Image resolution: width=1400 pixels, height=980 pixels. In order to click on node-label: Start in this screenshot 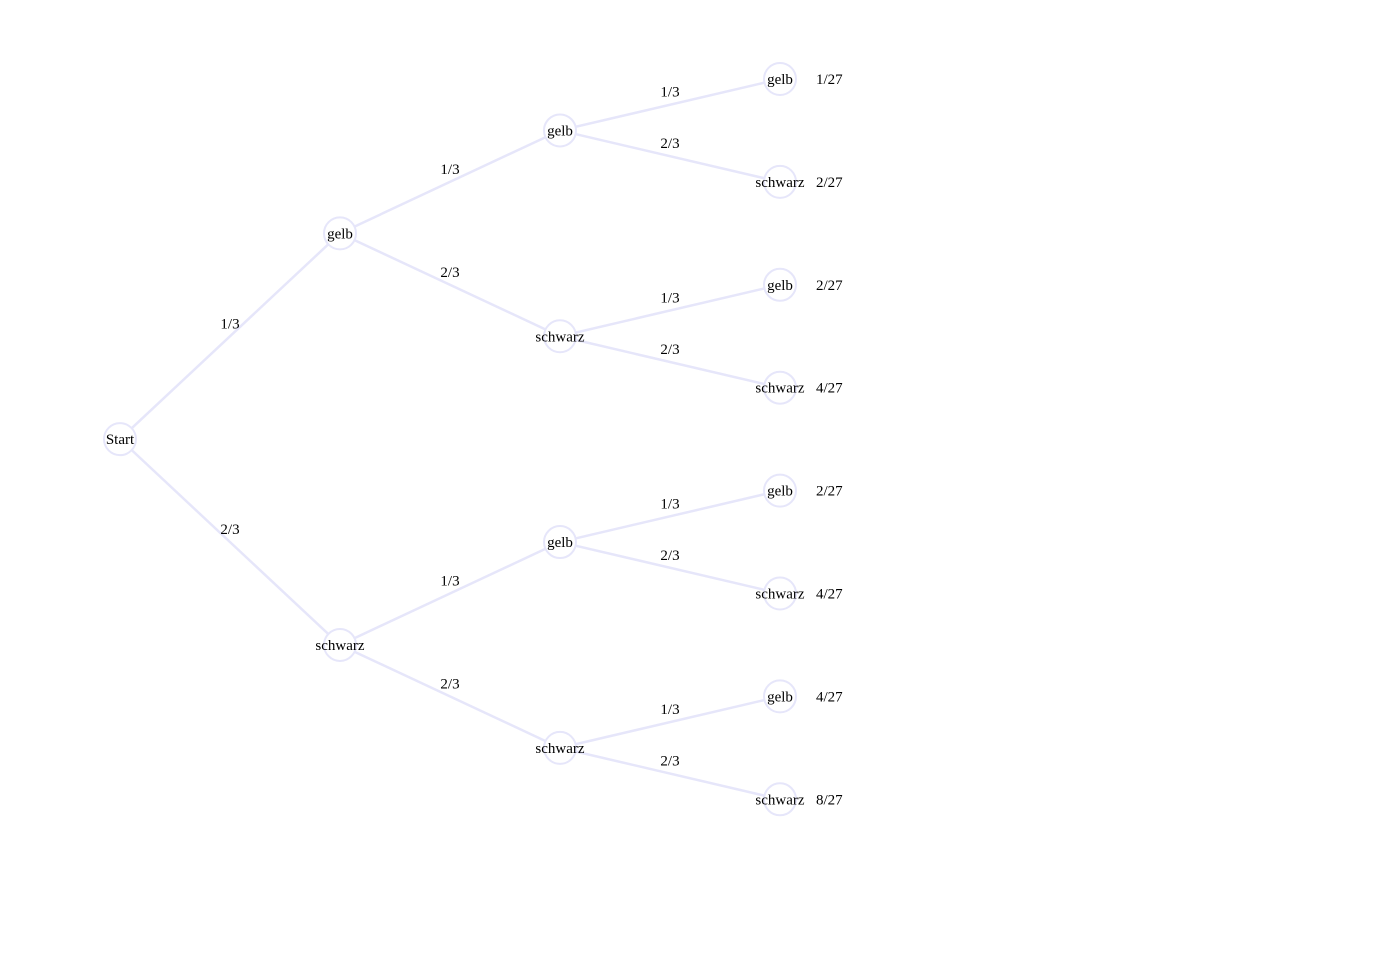, I will do `click(120, 440)`.